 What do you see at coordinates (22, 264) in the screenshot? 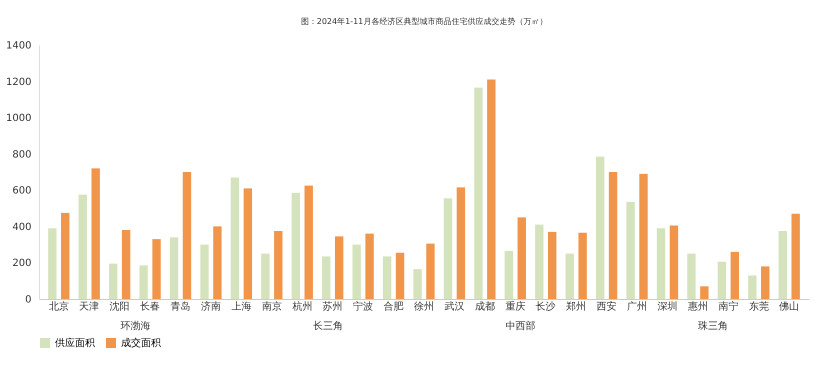
I see `y-tick-label: 200` at bounding box center [22, 264].